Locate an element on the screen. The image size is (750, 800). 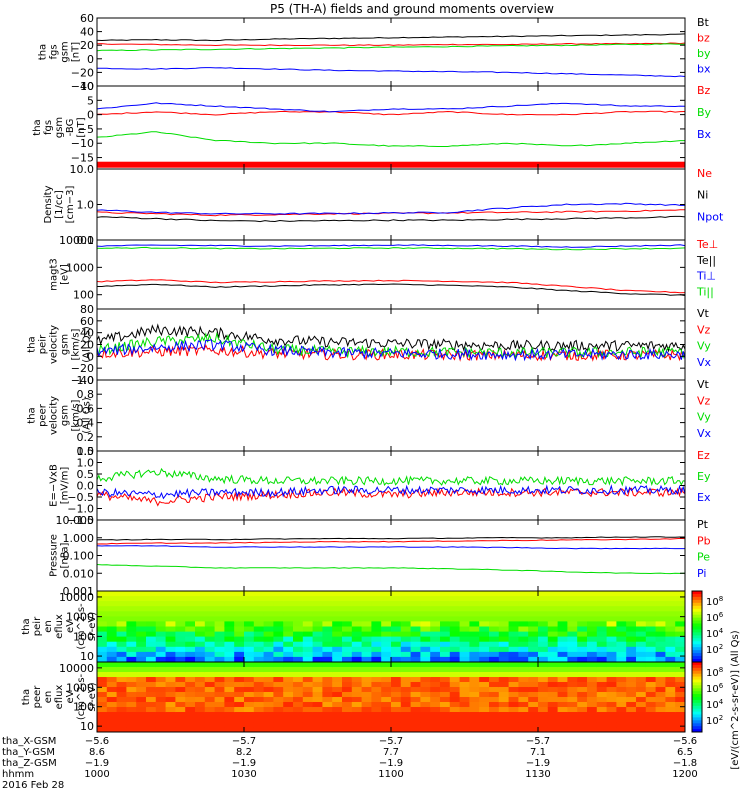
series-layer is located at coordinates (391, 212).